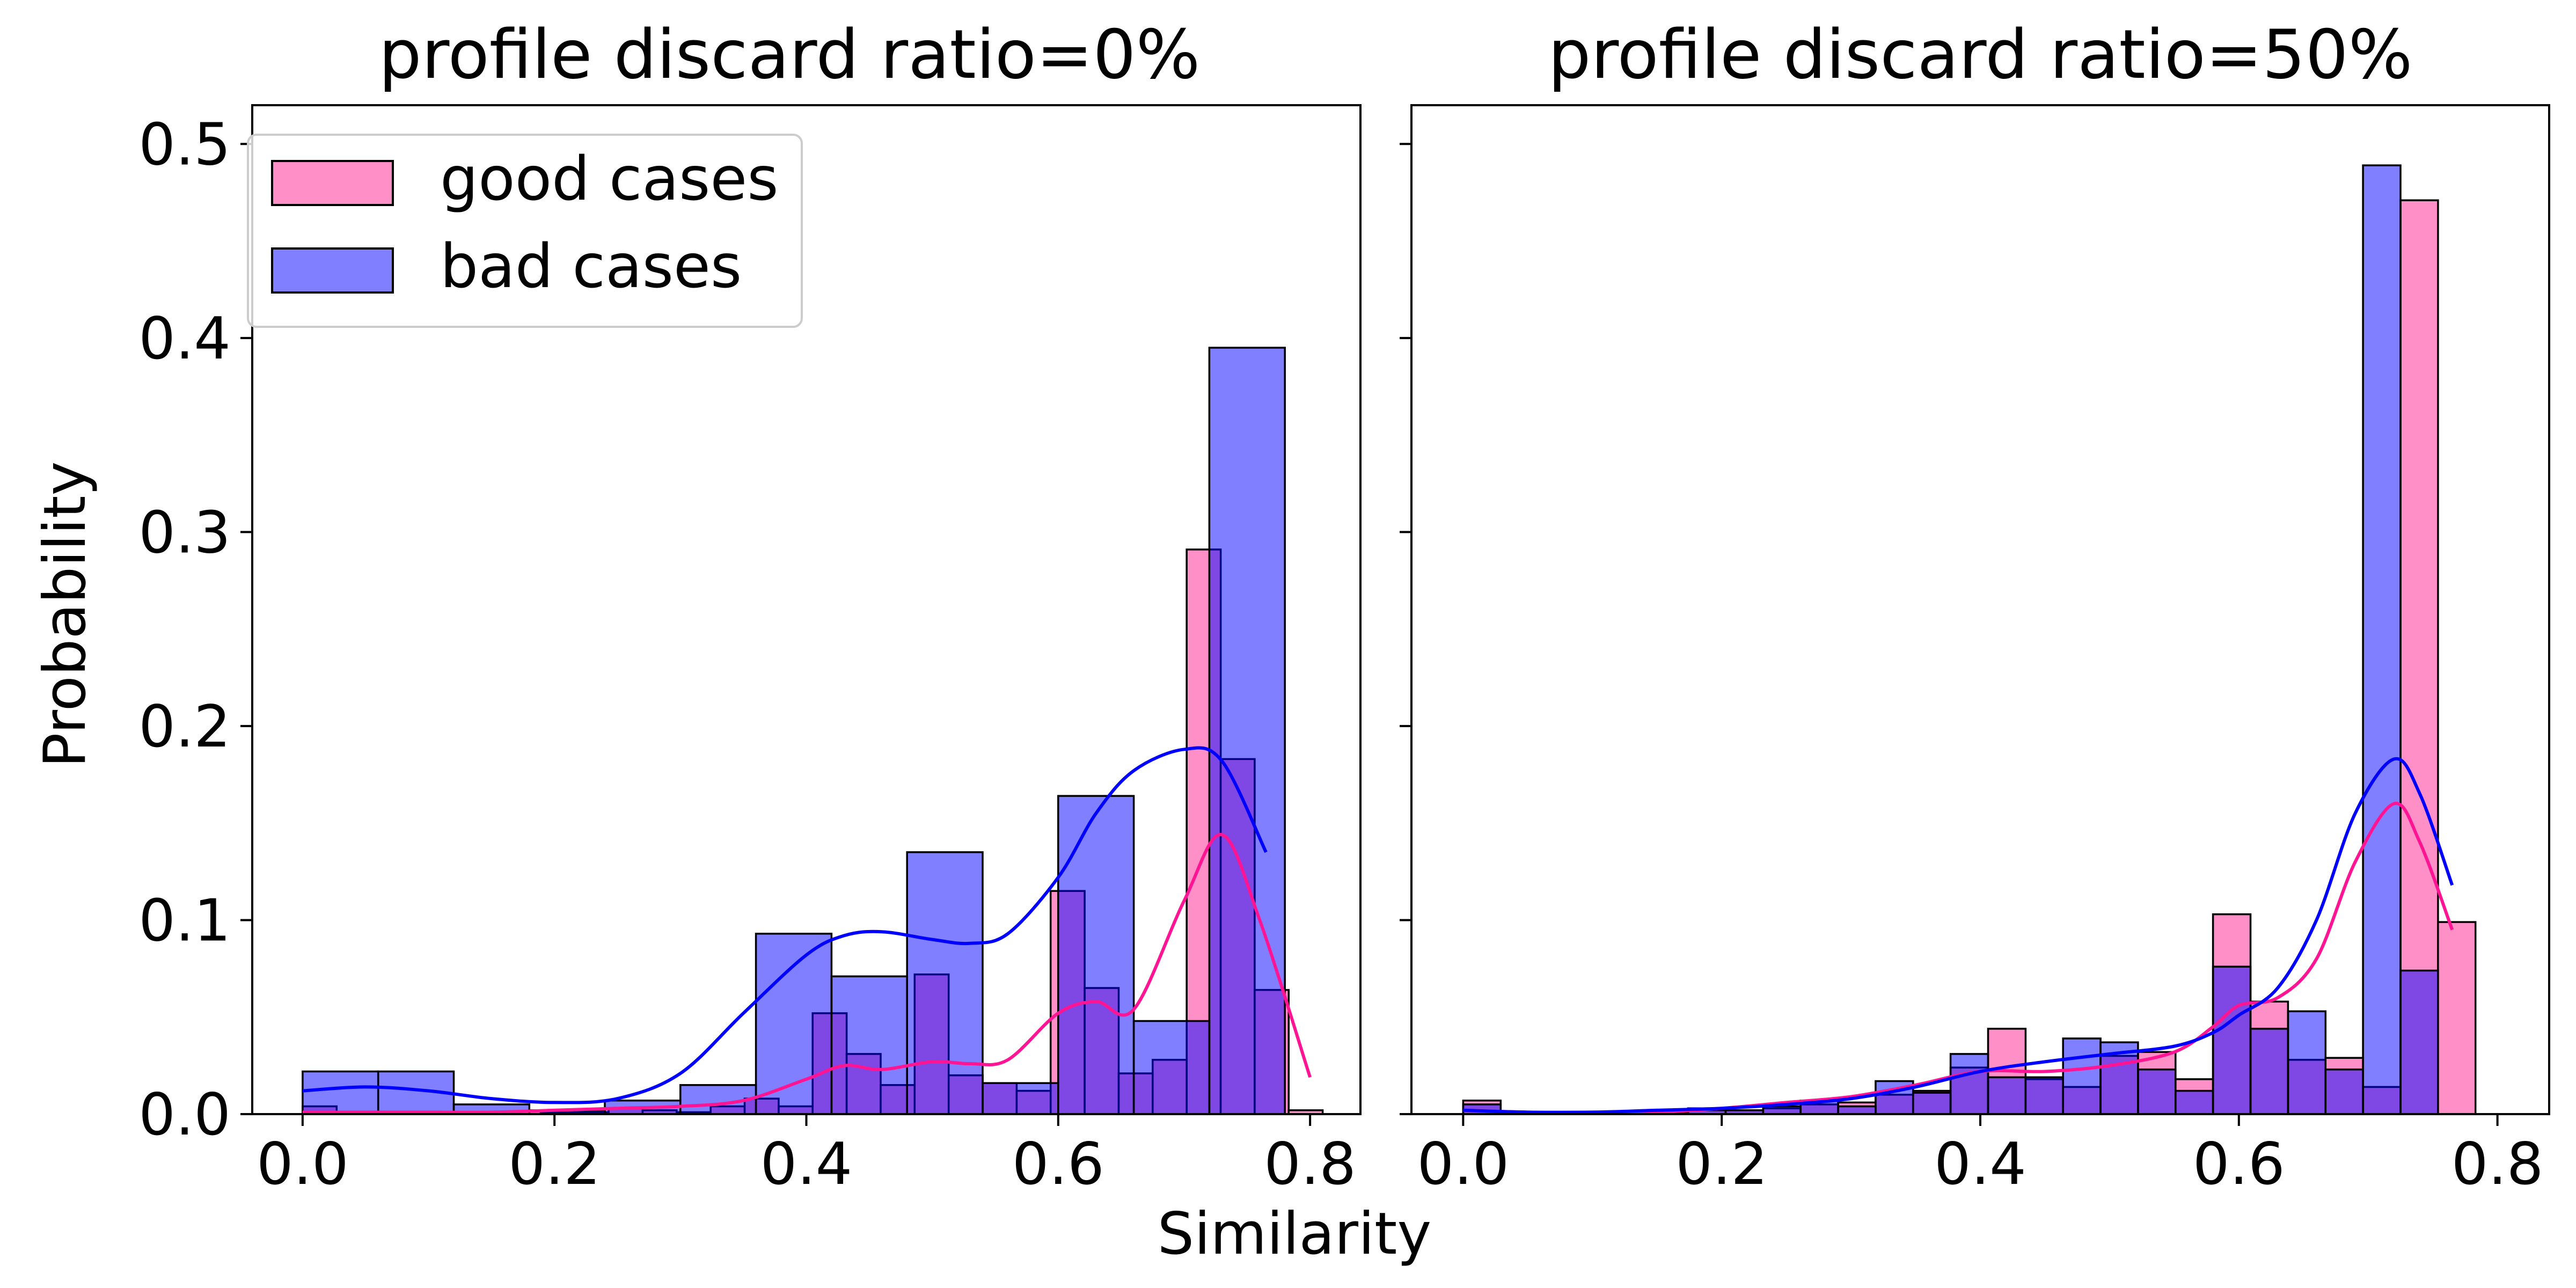  I want to click on bar-good, so click(2457, 1018).